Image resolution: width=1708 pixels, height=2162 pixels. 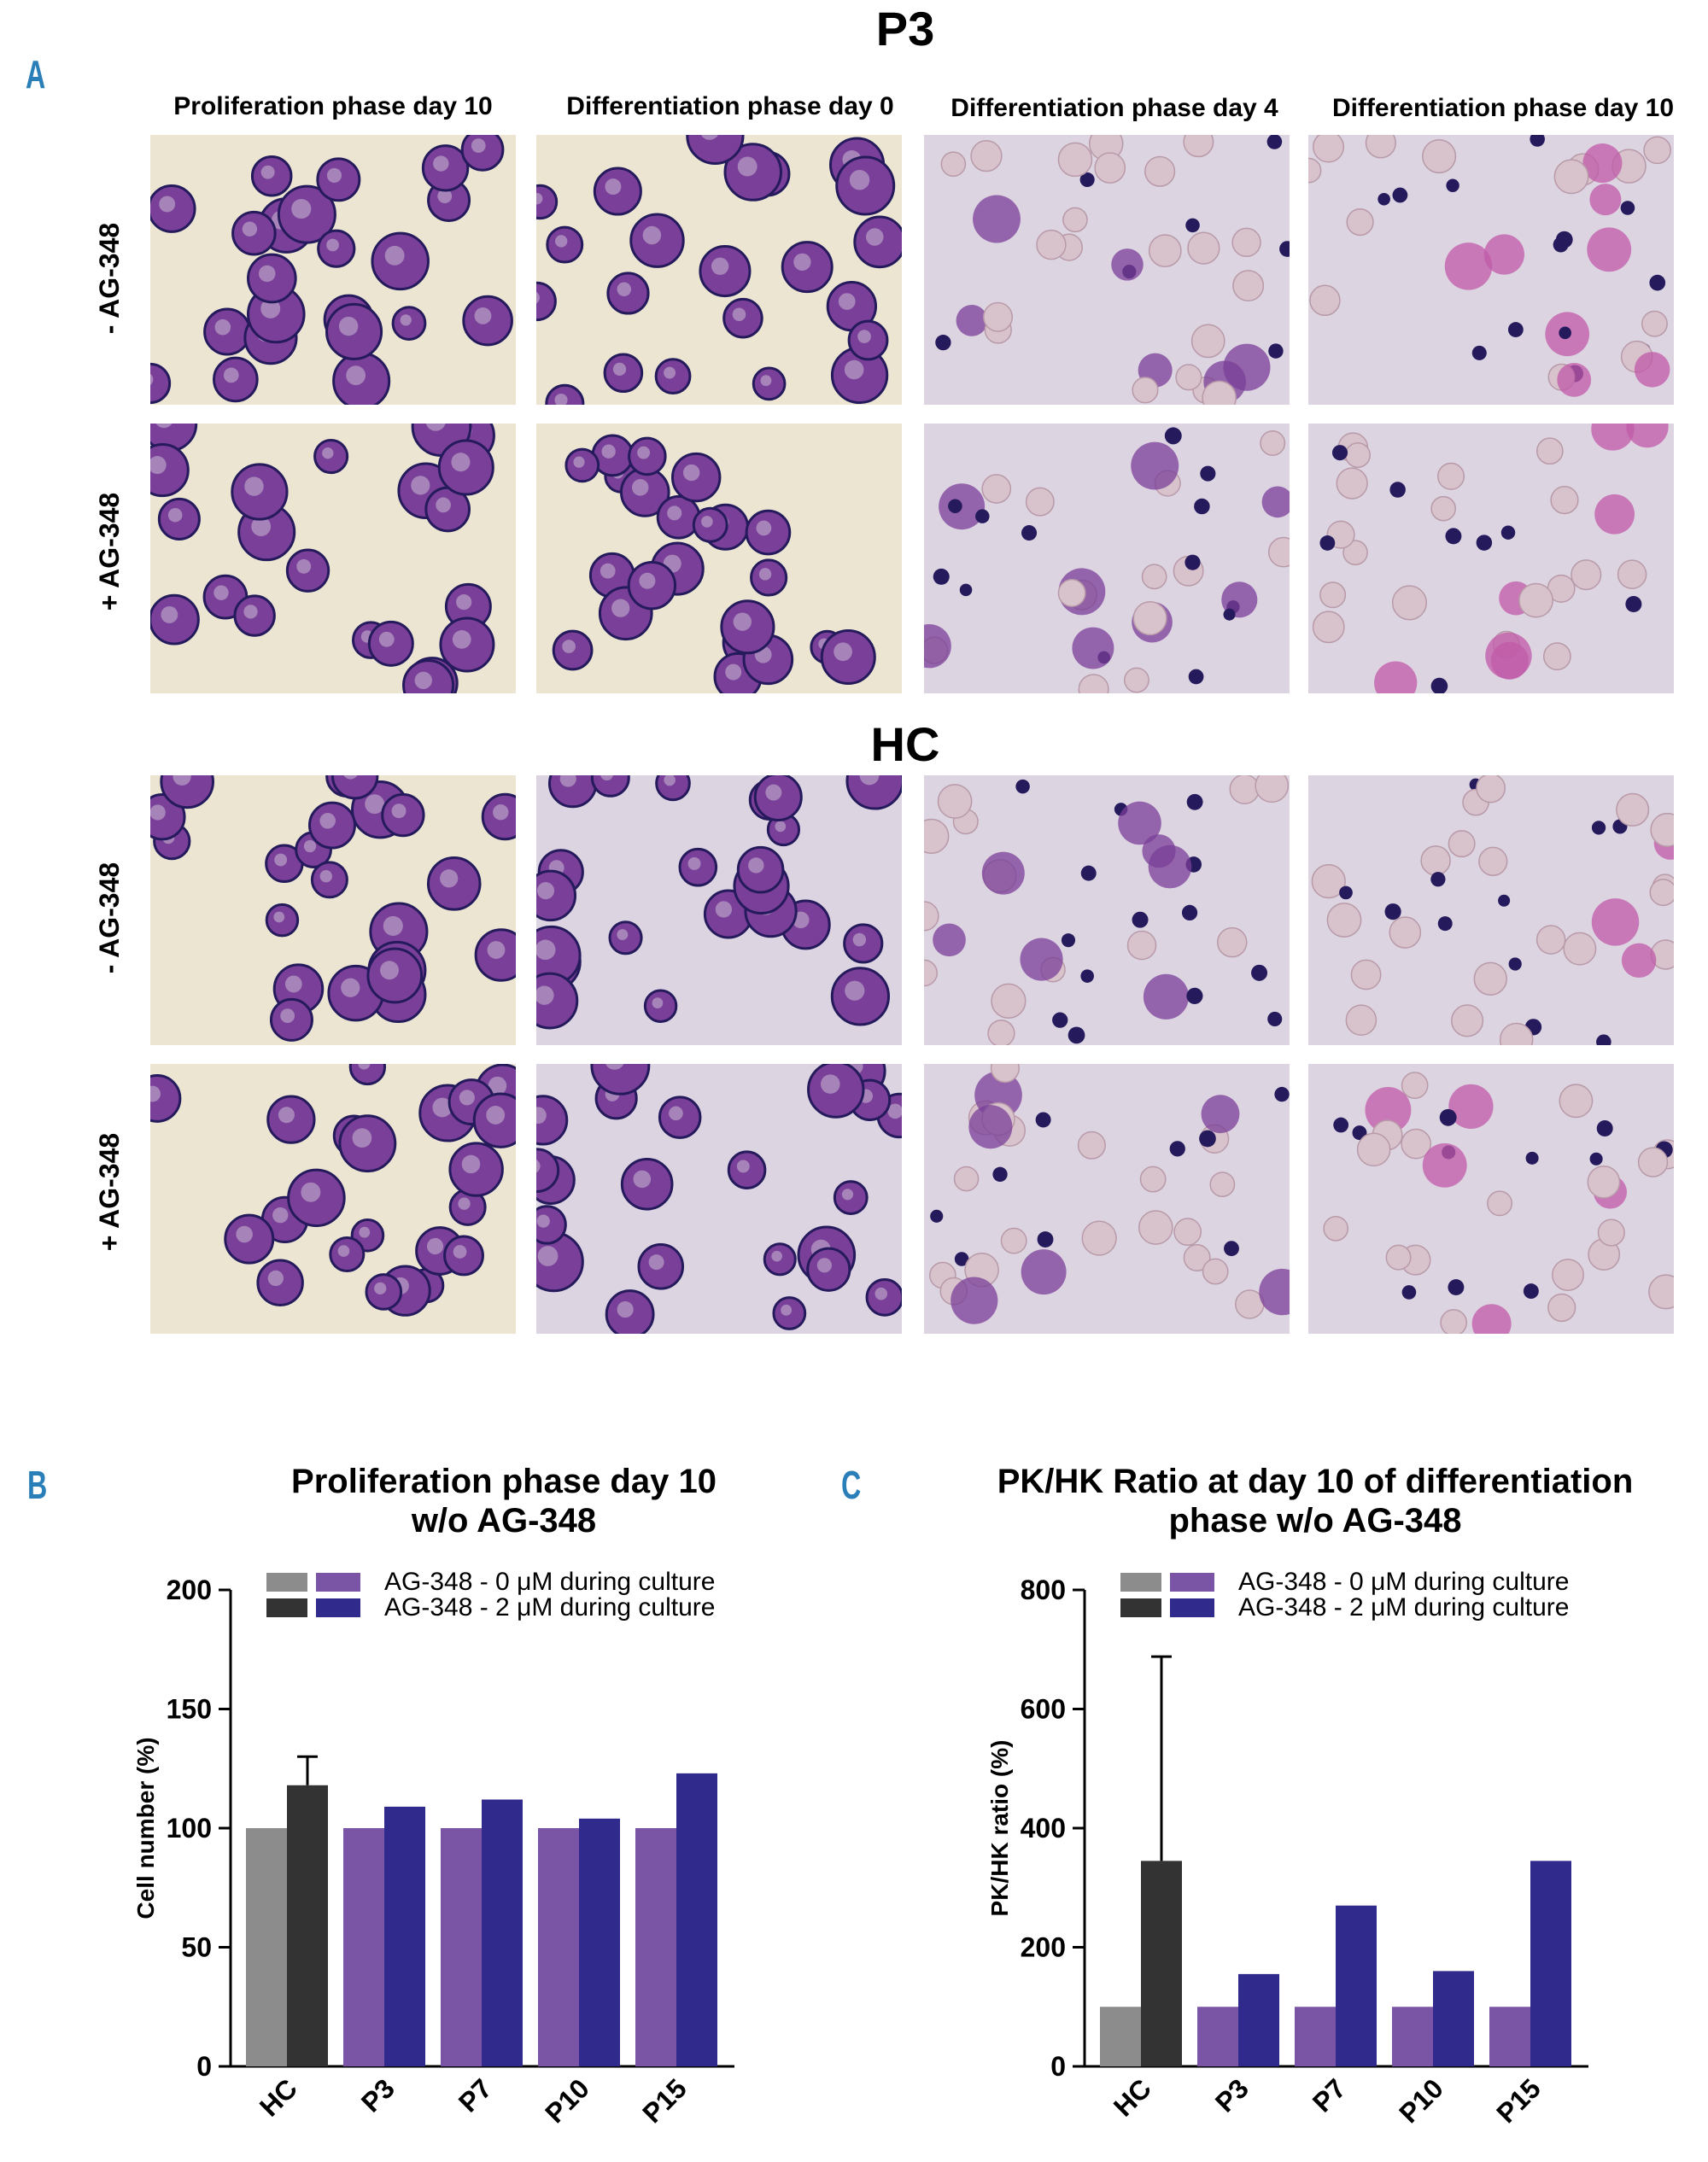 I want to click on chart-b-y-tick-label: 50, so click(x=196, y=1947).